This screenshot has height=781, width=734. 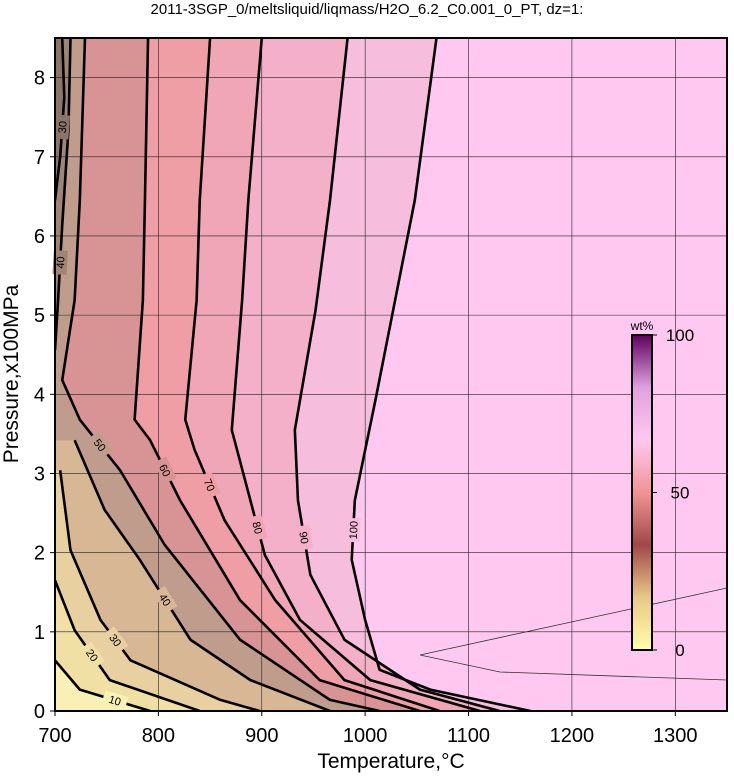 I want to click on contour-label-group: 90, so click(x=304, y=537).